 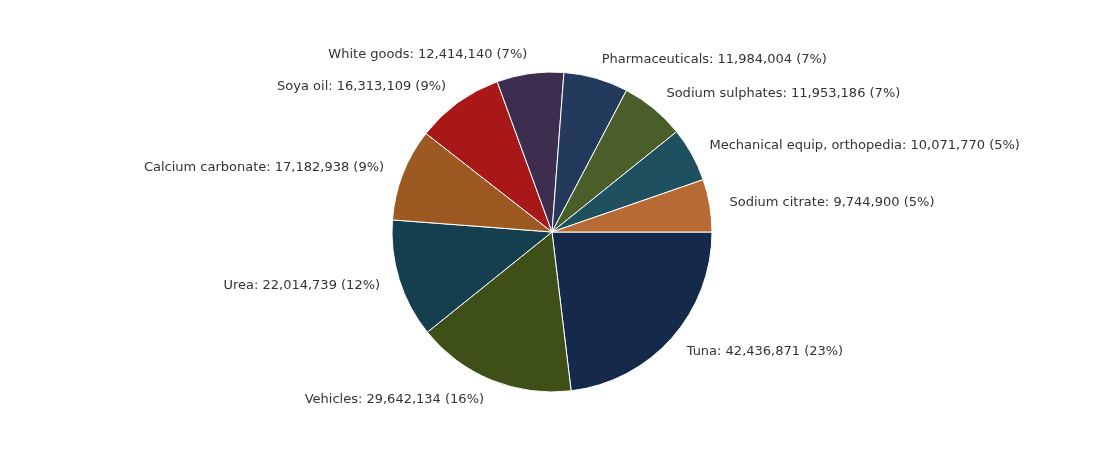 I want to click on slice-label: Sodium sulphates: 11,953,186 (7%), so click(x=783, y=93).